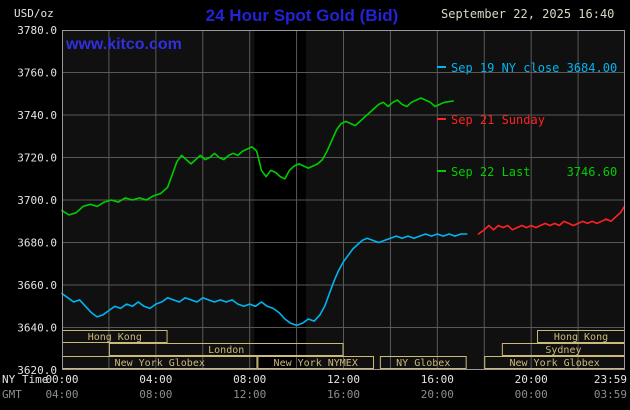  Describe the element at coordinates (155, 379) in the screenshot. I see `x-axis-label-ny: 04:00` at that location.